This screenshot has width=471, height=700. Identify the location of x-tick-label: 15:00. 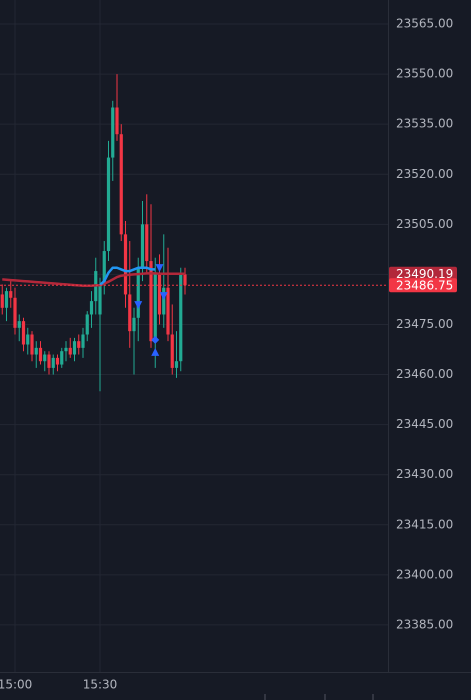
(16, 685).